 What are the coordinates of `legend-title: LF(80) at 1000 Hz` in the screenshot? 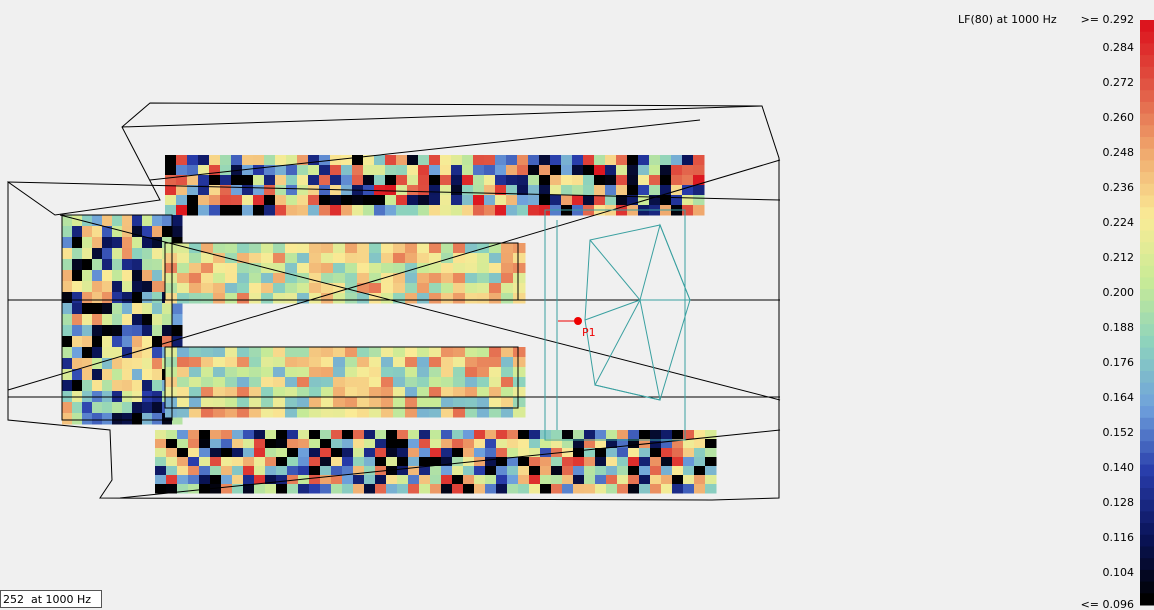 It's located at (1007, 19).